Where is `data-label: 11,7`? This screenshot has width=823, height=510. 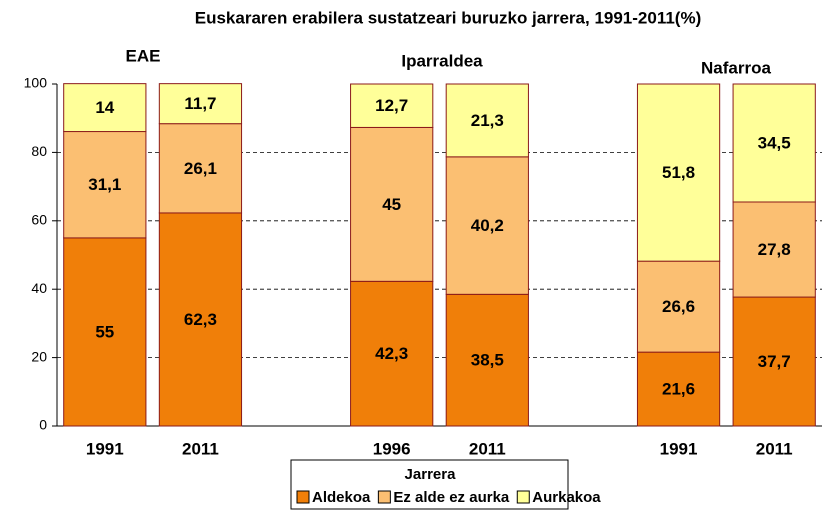 data-label: 11,7 is located at coordinates (200, 103).